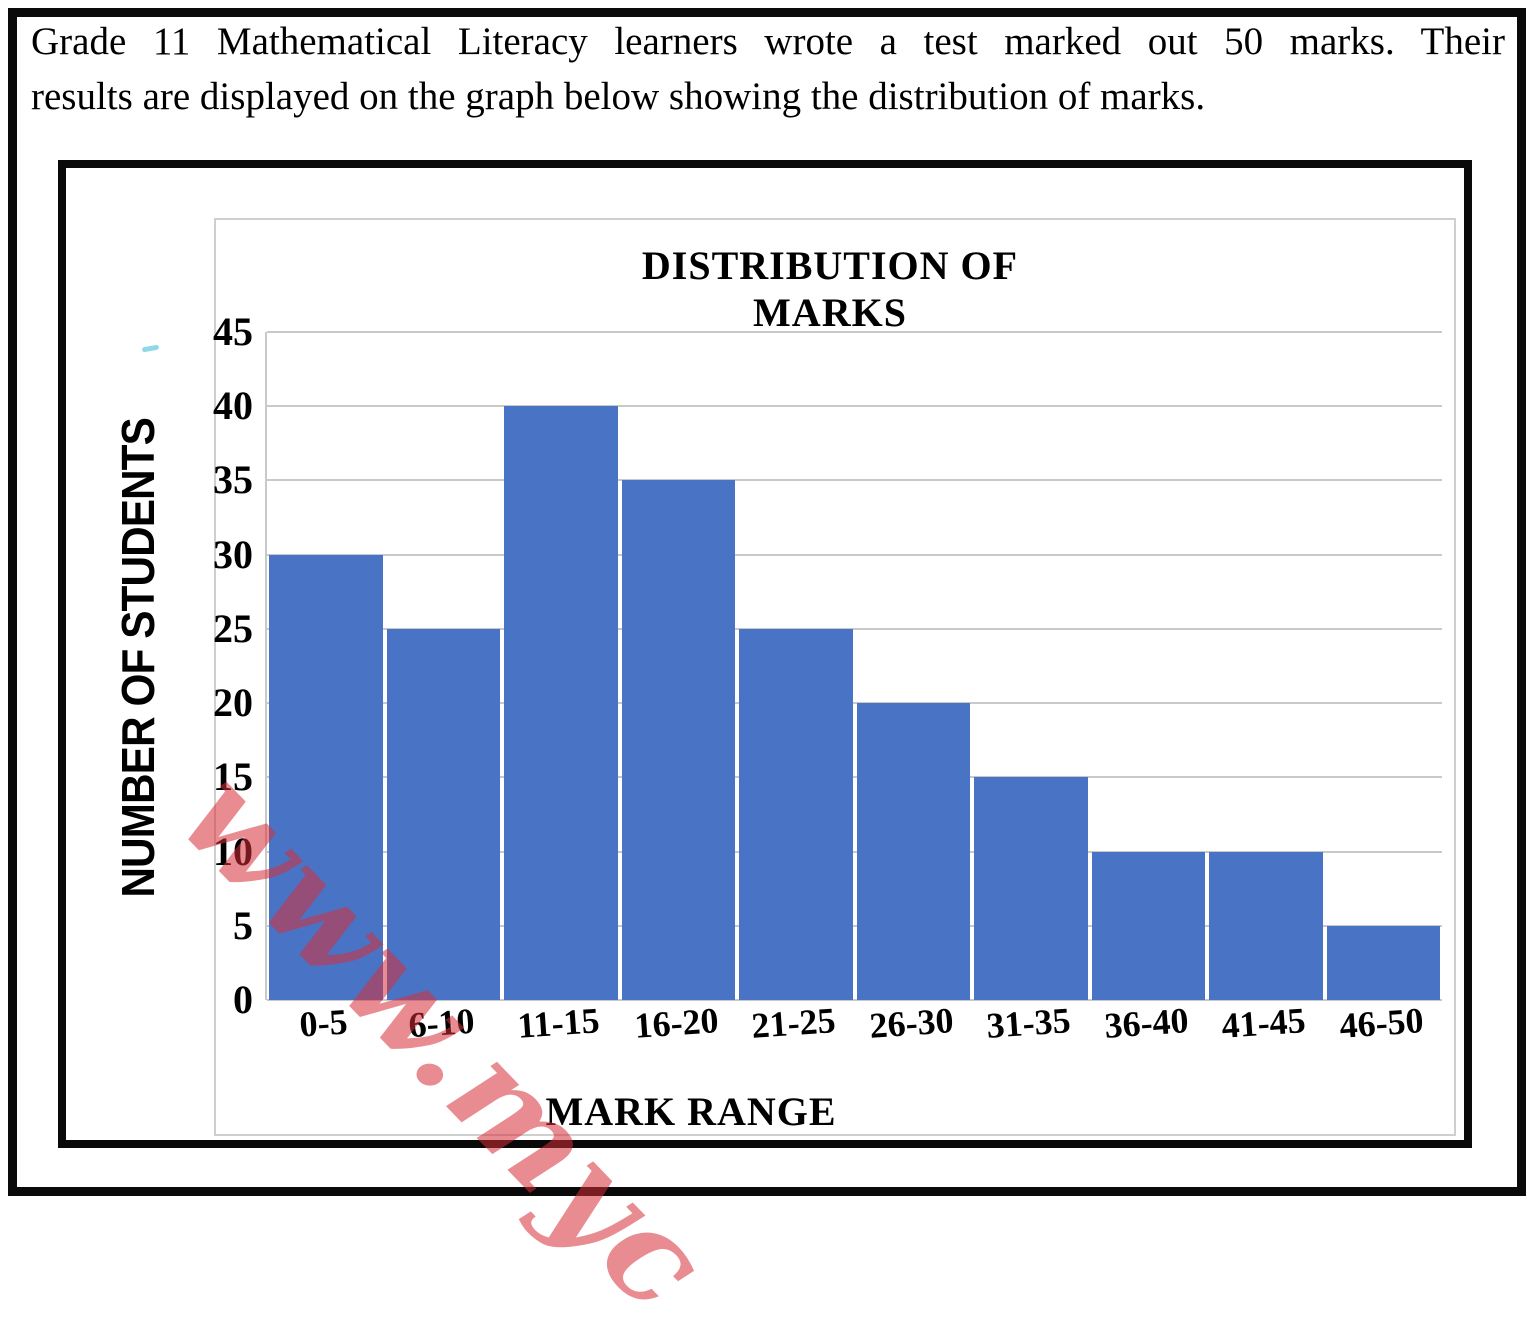 Image resolution: width=1536 pixels, height=1341 pixels. I want to click on x-axis-title: MARK RANGE, so click(691, 1111).